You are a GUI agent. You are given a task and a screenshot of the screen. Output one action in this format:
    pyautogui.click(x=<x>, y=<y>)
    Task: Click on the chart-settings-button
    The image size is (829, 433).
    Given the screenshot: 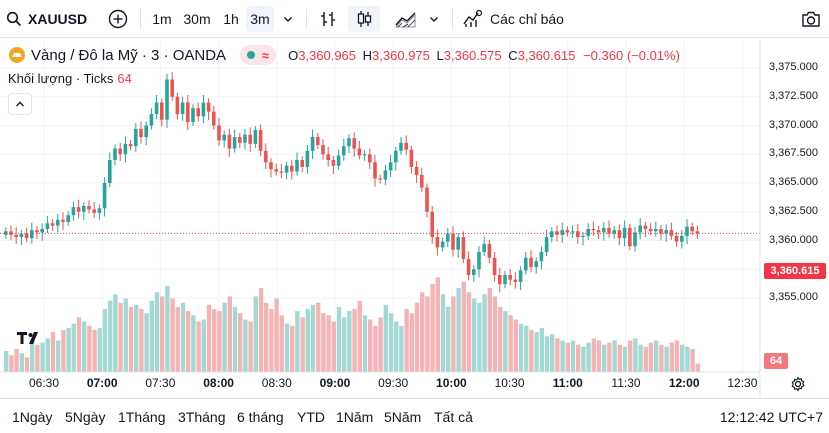 What is the action you would take?
    pyautogui.click(x=798, y=384)
    